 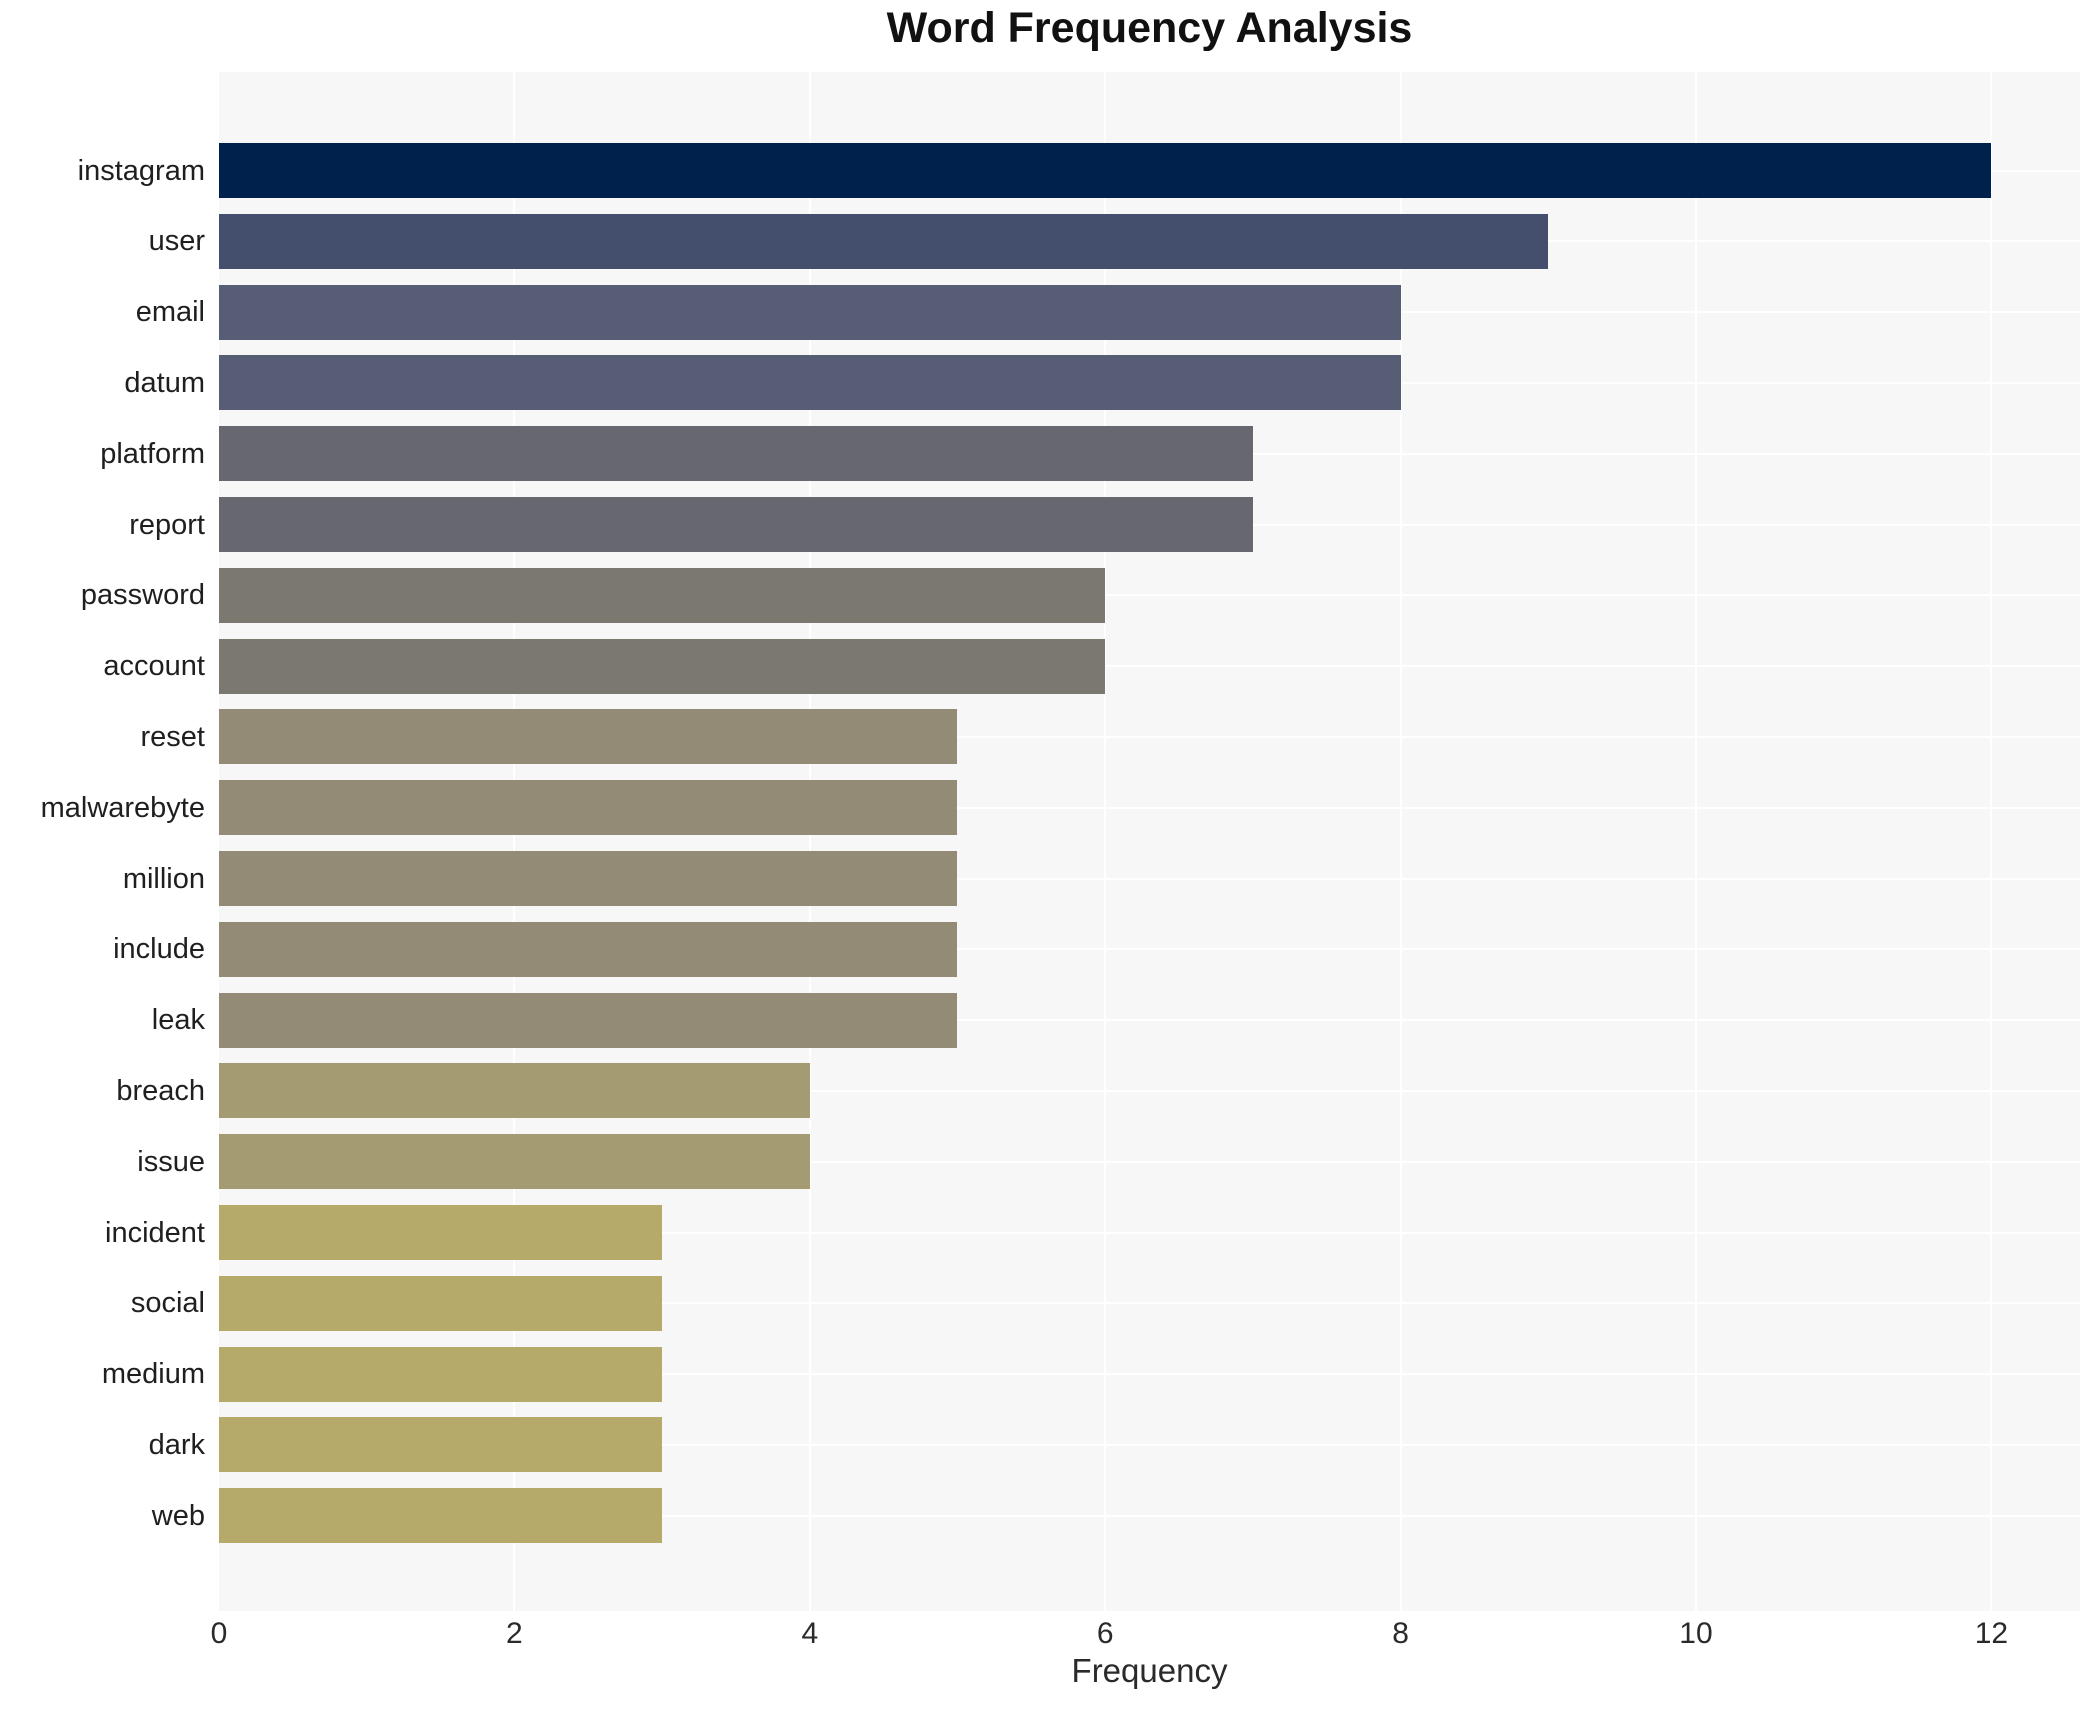 What do you see at coordinates (884, 241) in the screenshot?
I see `bar-user` at bounding box center [884, 241].